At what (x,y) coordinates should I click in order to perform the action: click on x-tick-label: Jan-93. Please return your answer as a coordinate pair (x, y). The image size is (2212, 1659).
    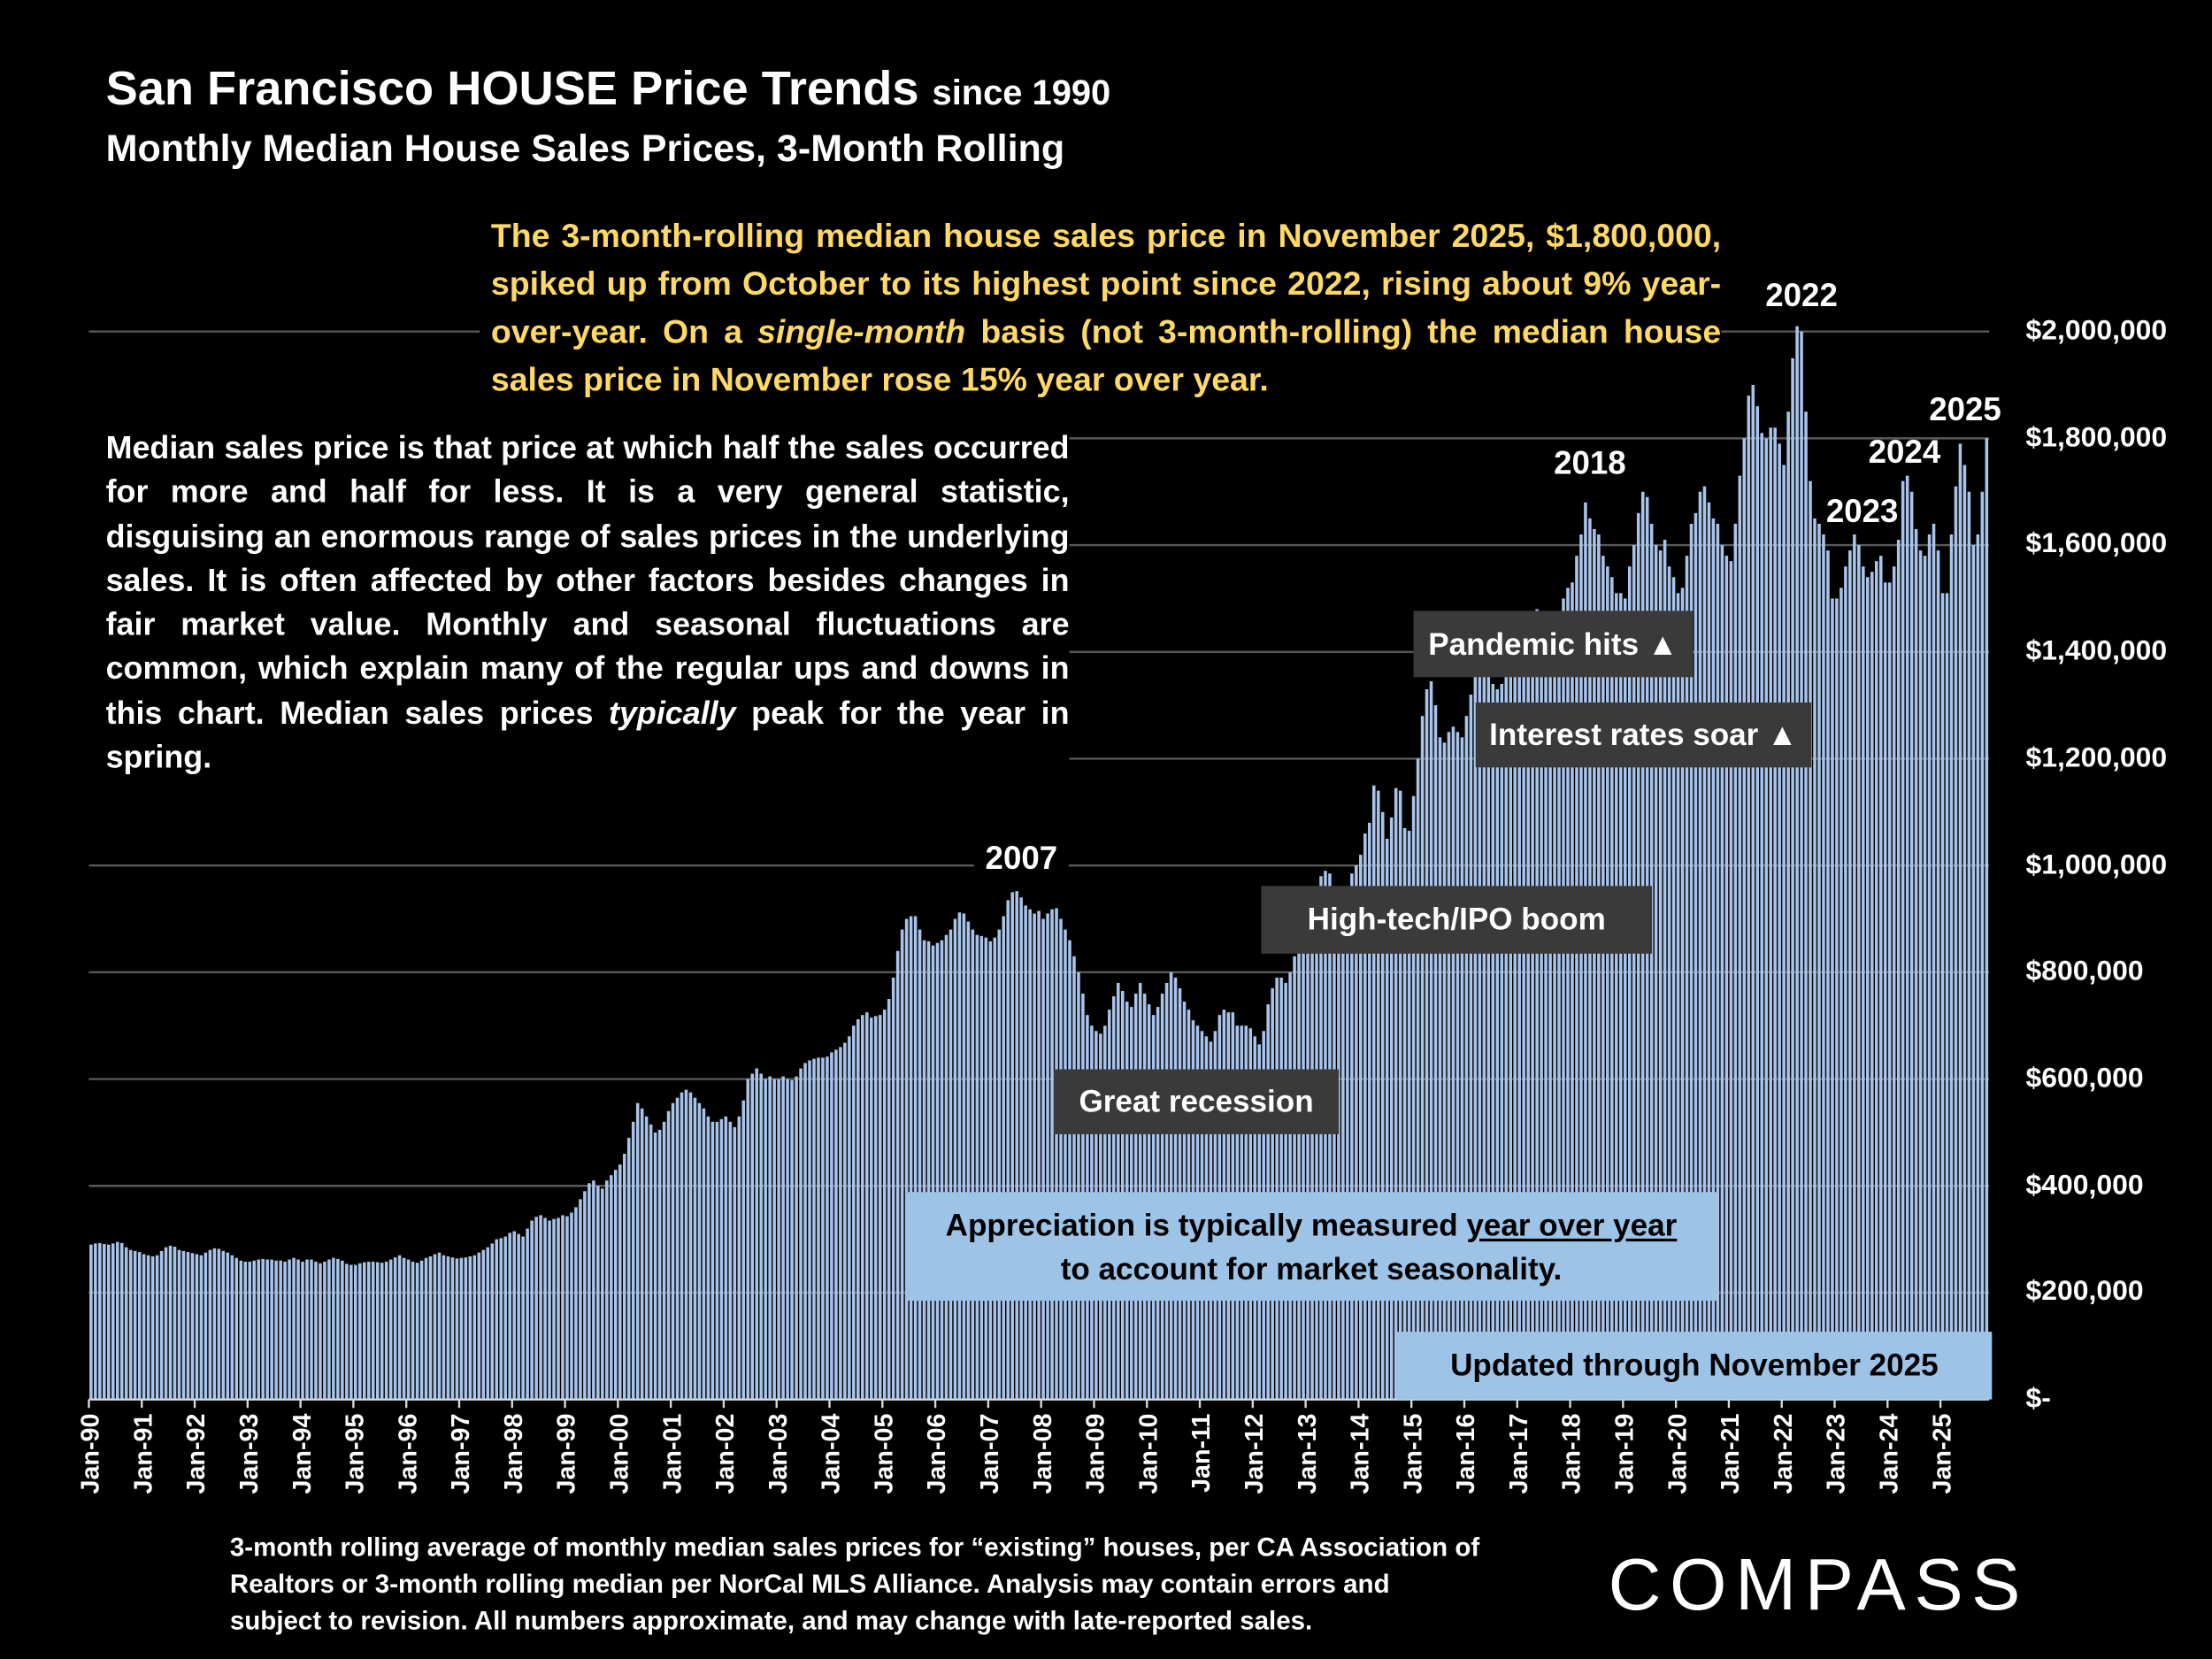
    Looking at the image, I should click on (250, 1454).